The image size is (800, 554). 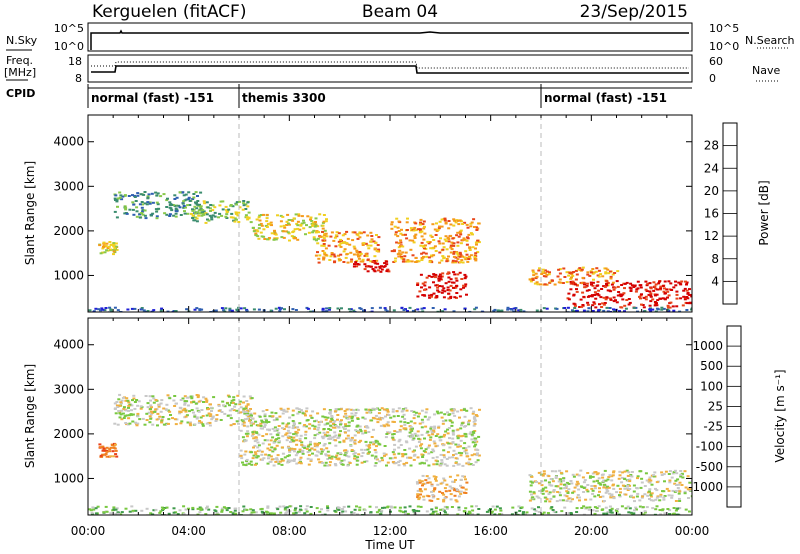 I want to click on colorbar-tick-label: 500, so click(x=711, y=366).